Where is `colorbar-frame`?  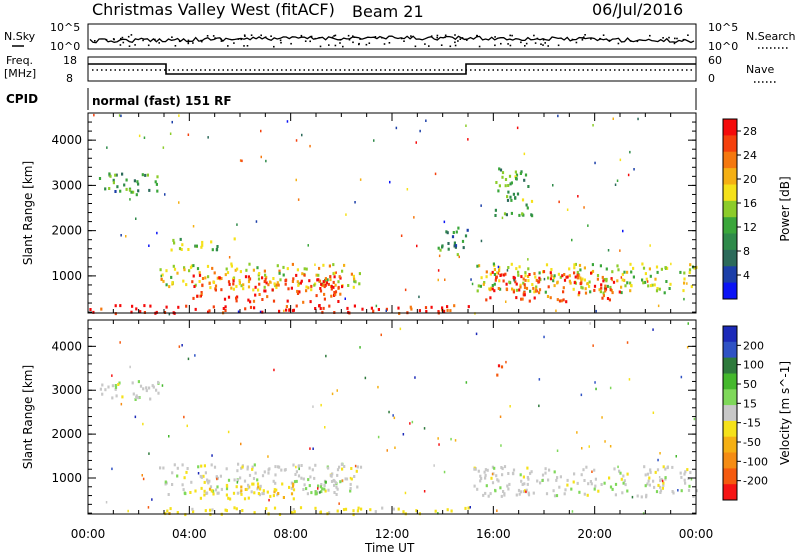 colorbar-frame is located at coordinates (730, 209).